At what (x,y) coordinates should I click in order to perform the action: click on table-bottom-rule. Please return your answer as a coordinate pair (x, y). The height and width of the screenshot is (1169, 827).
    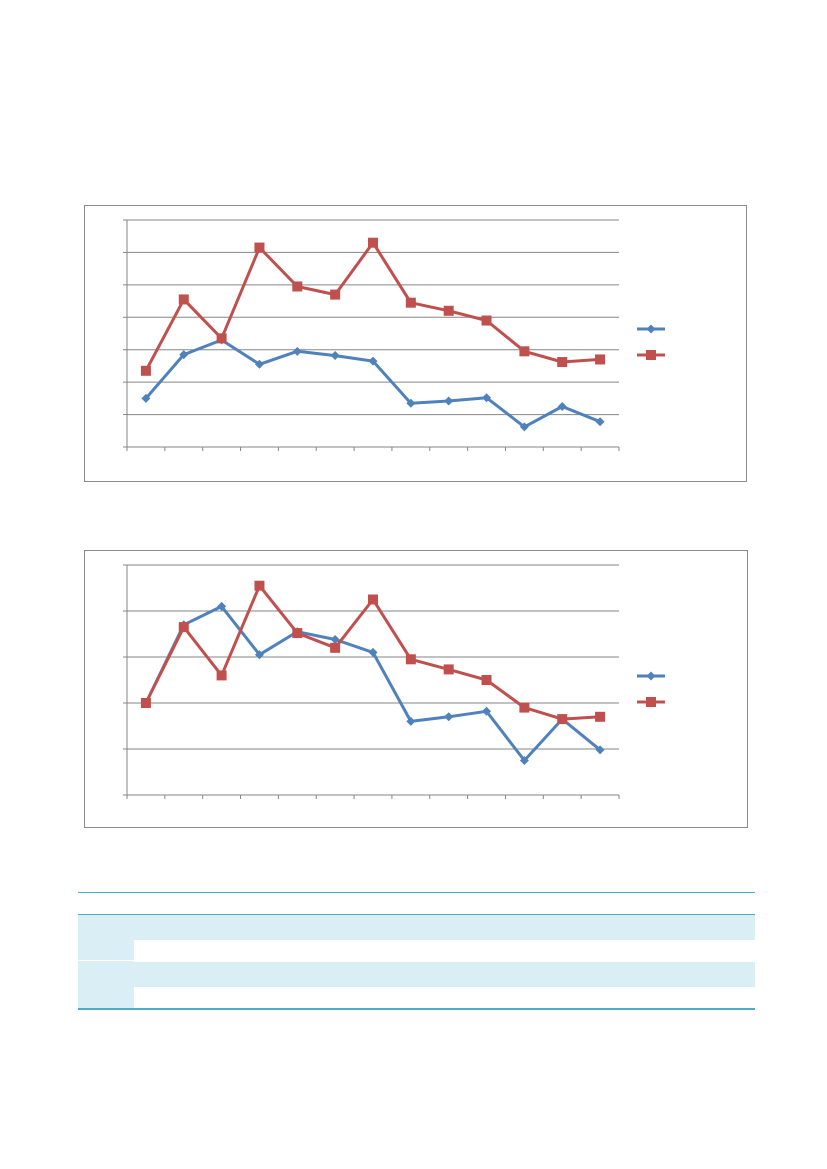
    Looking at the image, I should click on (416, 1009).